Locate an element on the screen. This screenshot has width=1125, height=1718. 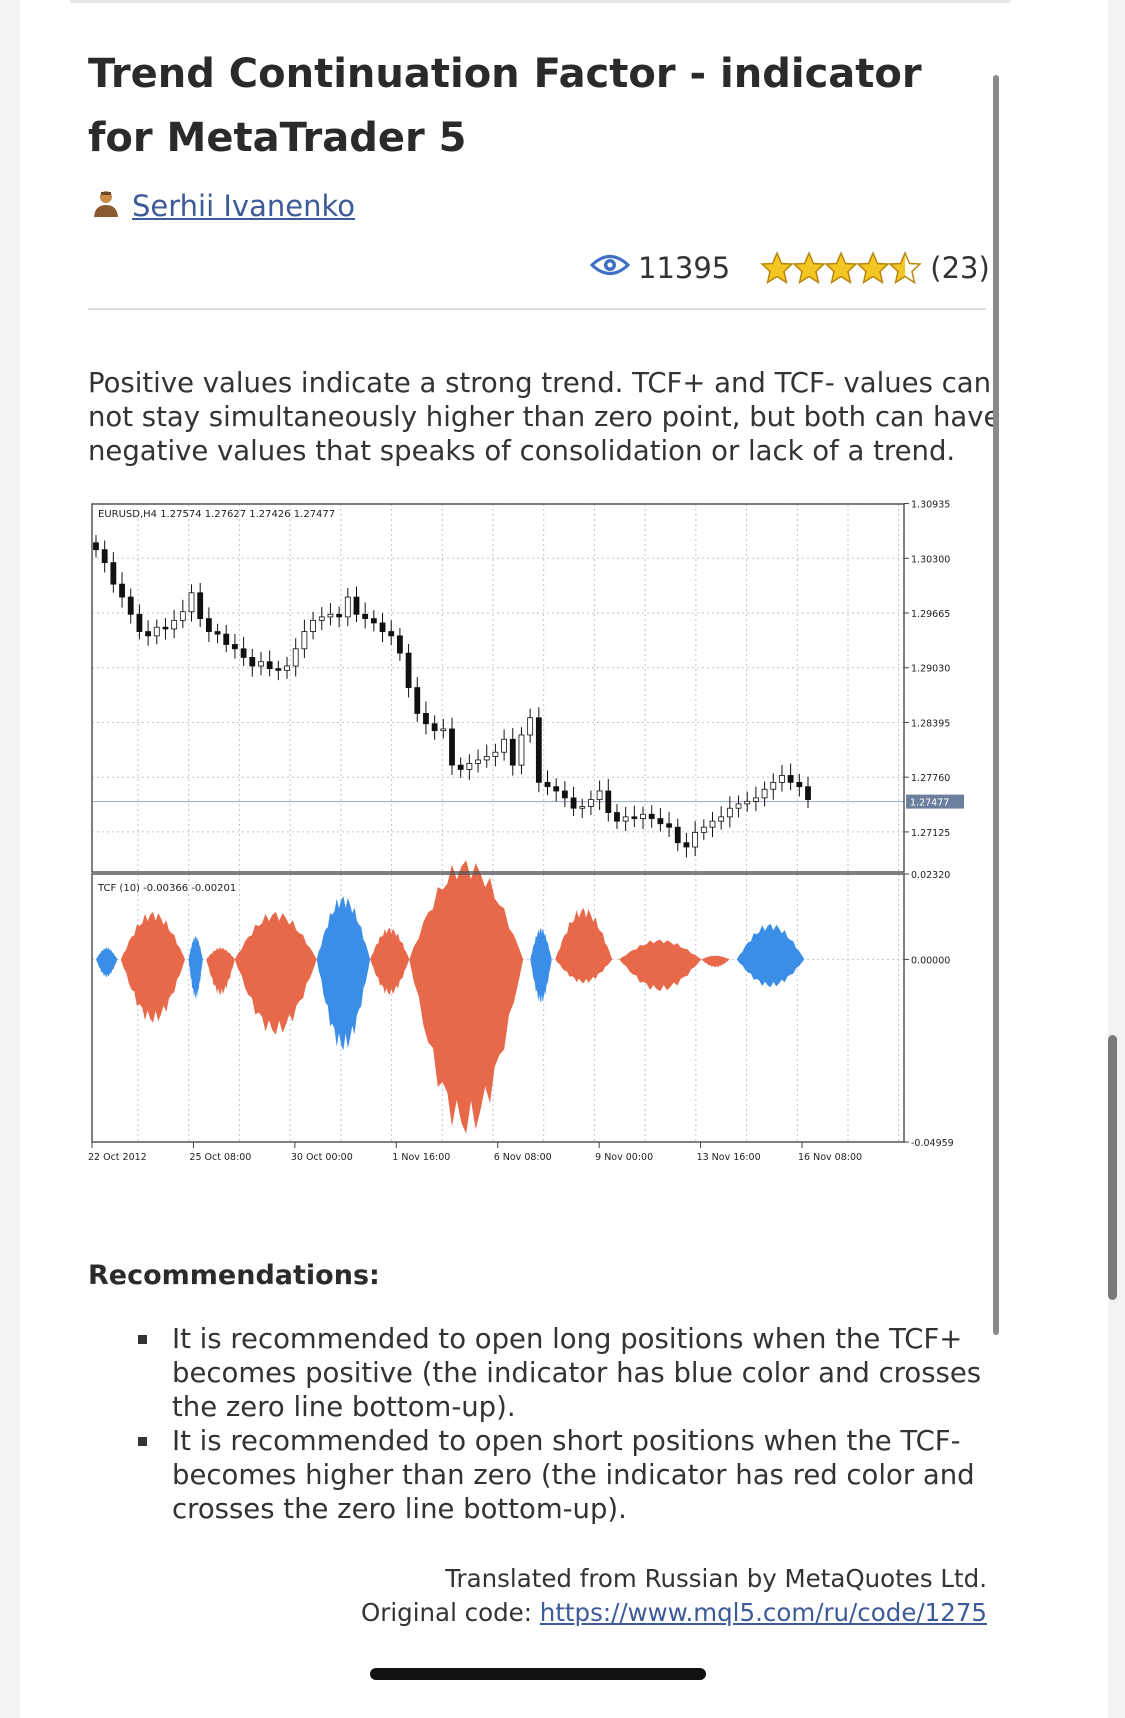
original-code-link: https://www.mql5.com/ru/code/1275 is located at coordinates (763, 1612).